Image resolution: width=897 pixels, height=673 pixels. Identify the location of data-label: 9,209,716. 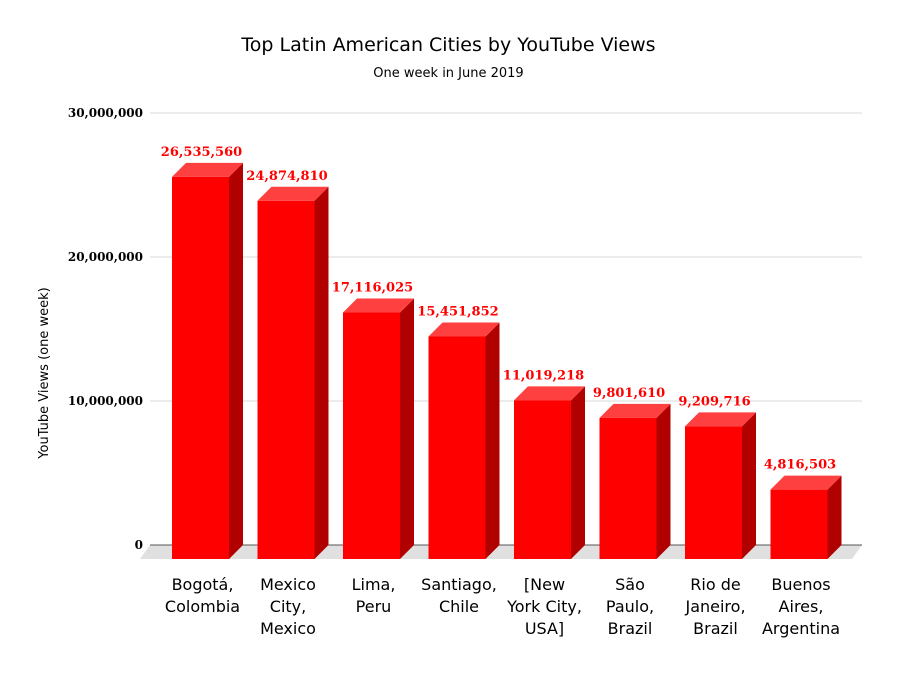
(714, 401).